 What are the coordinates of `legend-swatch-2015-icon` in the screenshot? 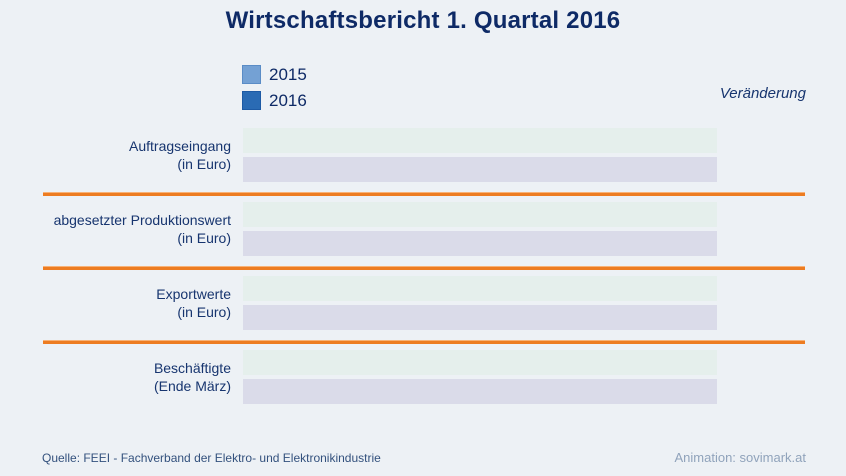 It's located at (251, 74).